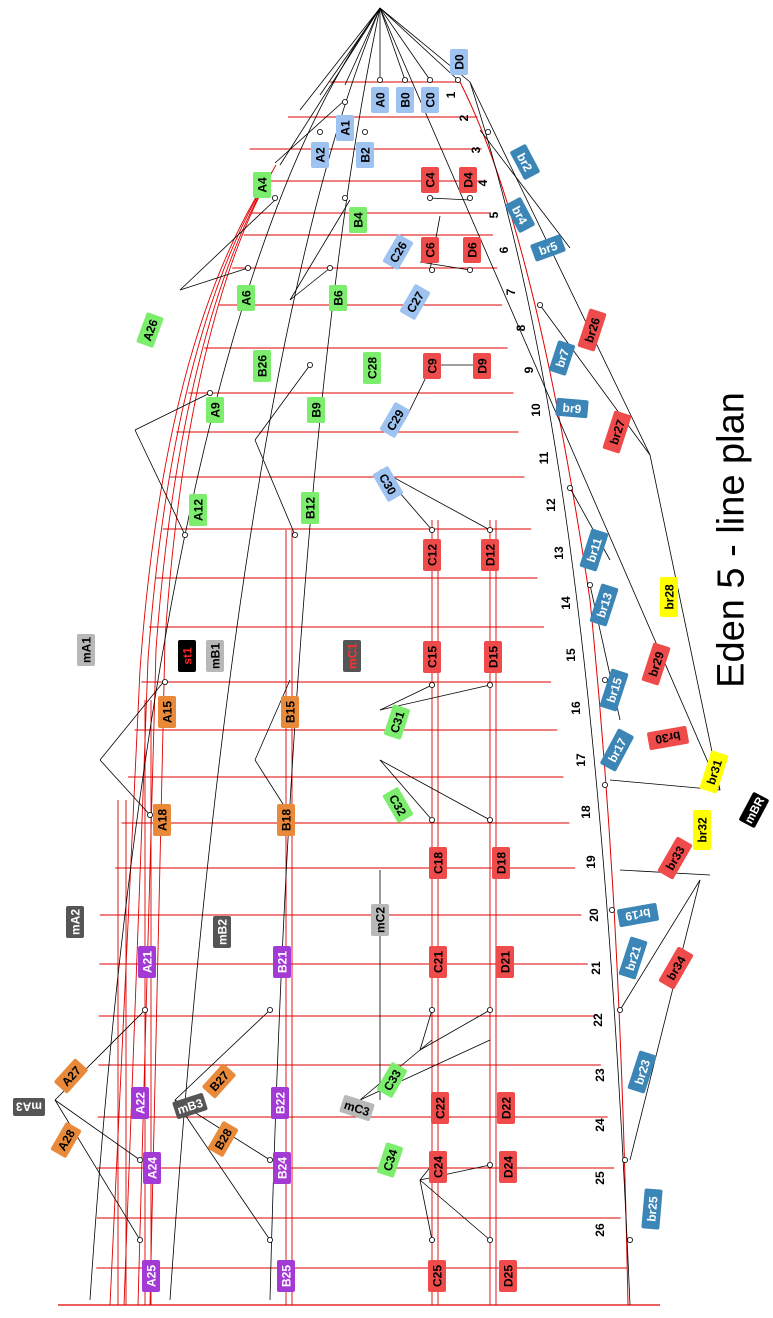 This screenshot has height=1318, width=773. I want to click on label-text: A18, so click(163, 820).